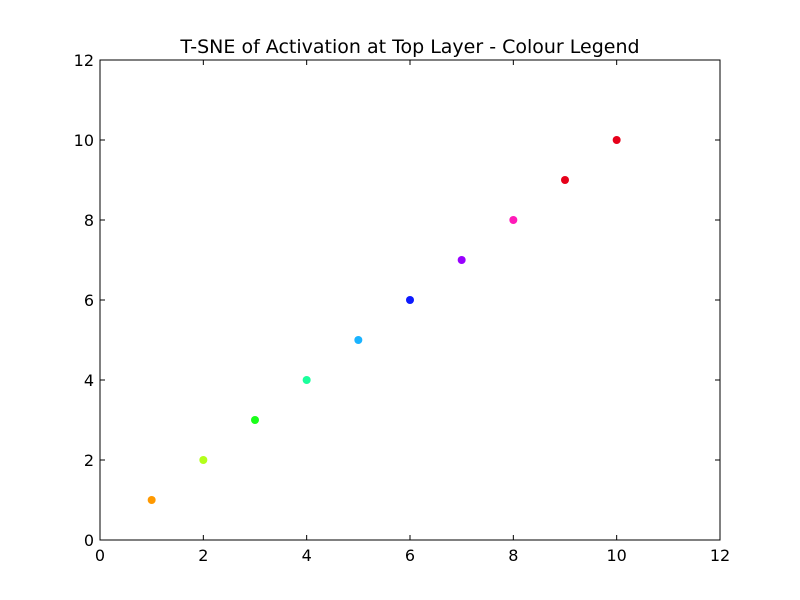  I want to click on y-tick-label: 6, so click(89, 300).